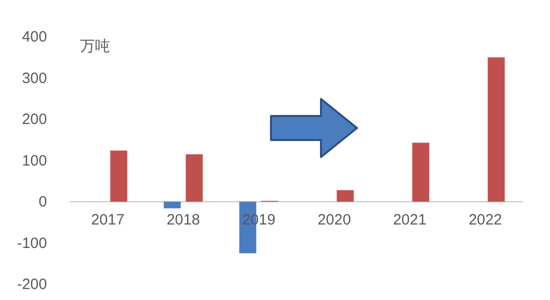 The height and width of the screenshot is (300, 550). Describe the element at coordinates (334, 220) in the screenshot. I see `x-tick-label: 2020` at that location.